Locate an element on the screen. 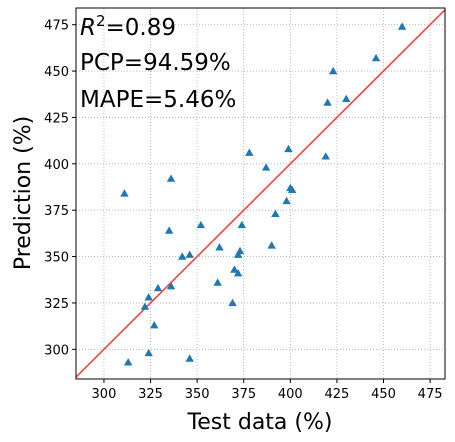 This screenshot has width=455, height=442. x-axis-label: Test data (%) is located at coordinates (260, 422).